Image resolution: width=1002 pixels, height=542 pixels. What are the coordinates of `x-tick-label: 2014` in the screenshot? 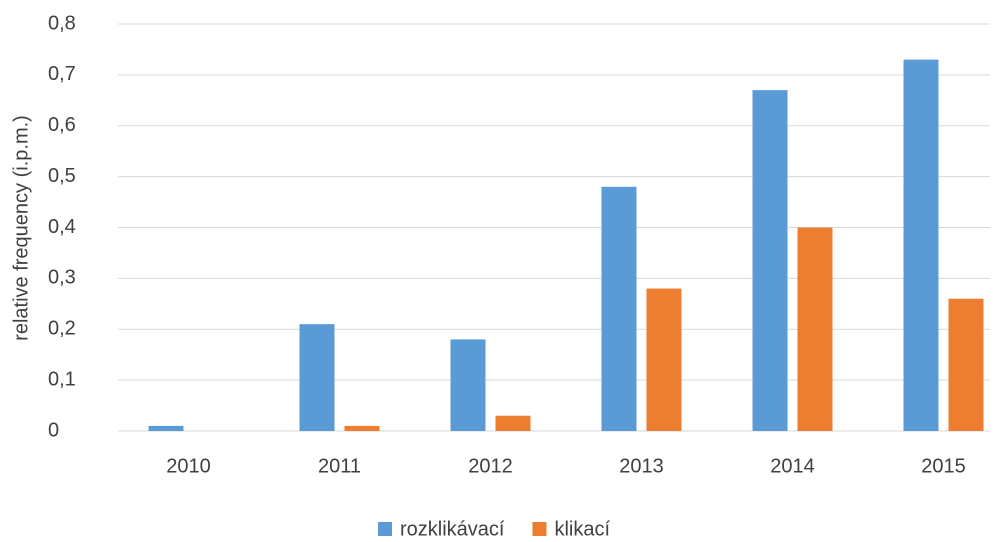 It's located at (792, 466).